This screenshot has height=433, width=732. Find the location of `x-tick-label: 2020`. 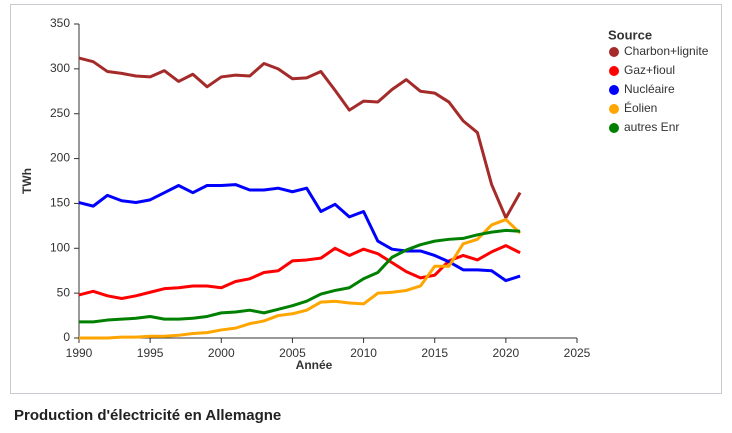

x-tick-label: 2020 is located at coordinates (506, 353).